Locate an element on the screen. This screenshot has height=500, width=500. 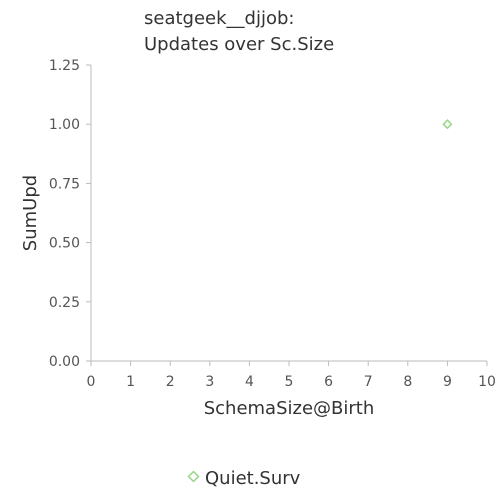
x-axis-ticks: 0 1 2 3 4 5 6 7 8 9 10 is located at coordinates (291, 375).